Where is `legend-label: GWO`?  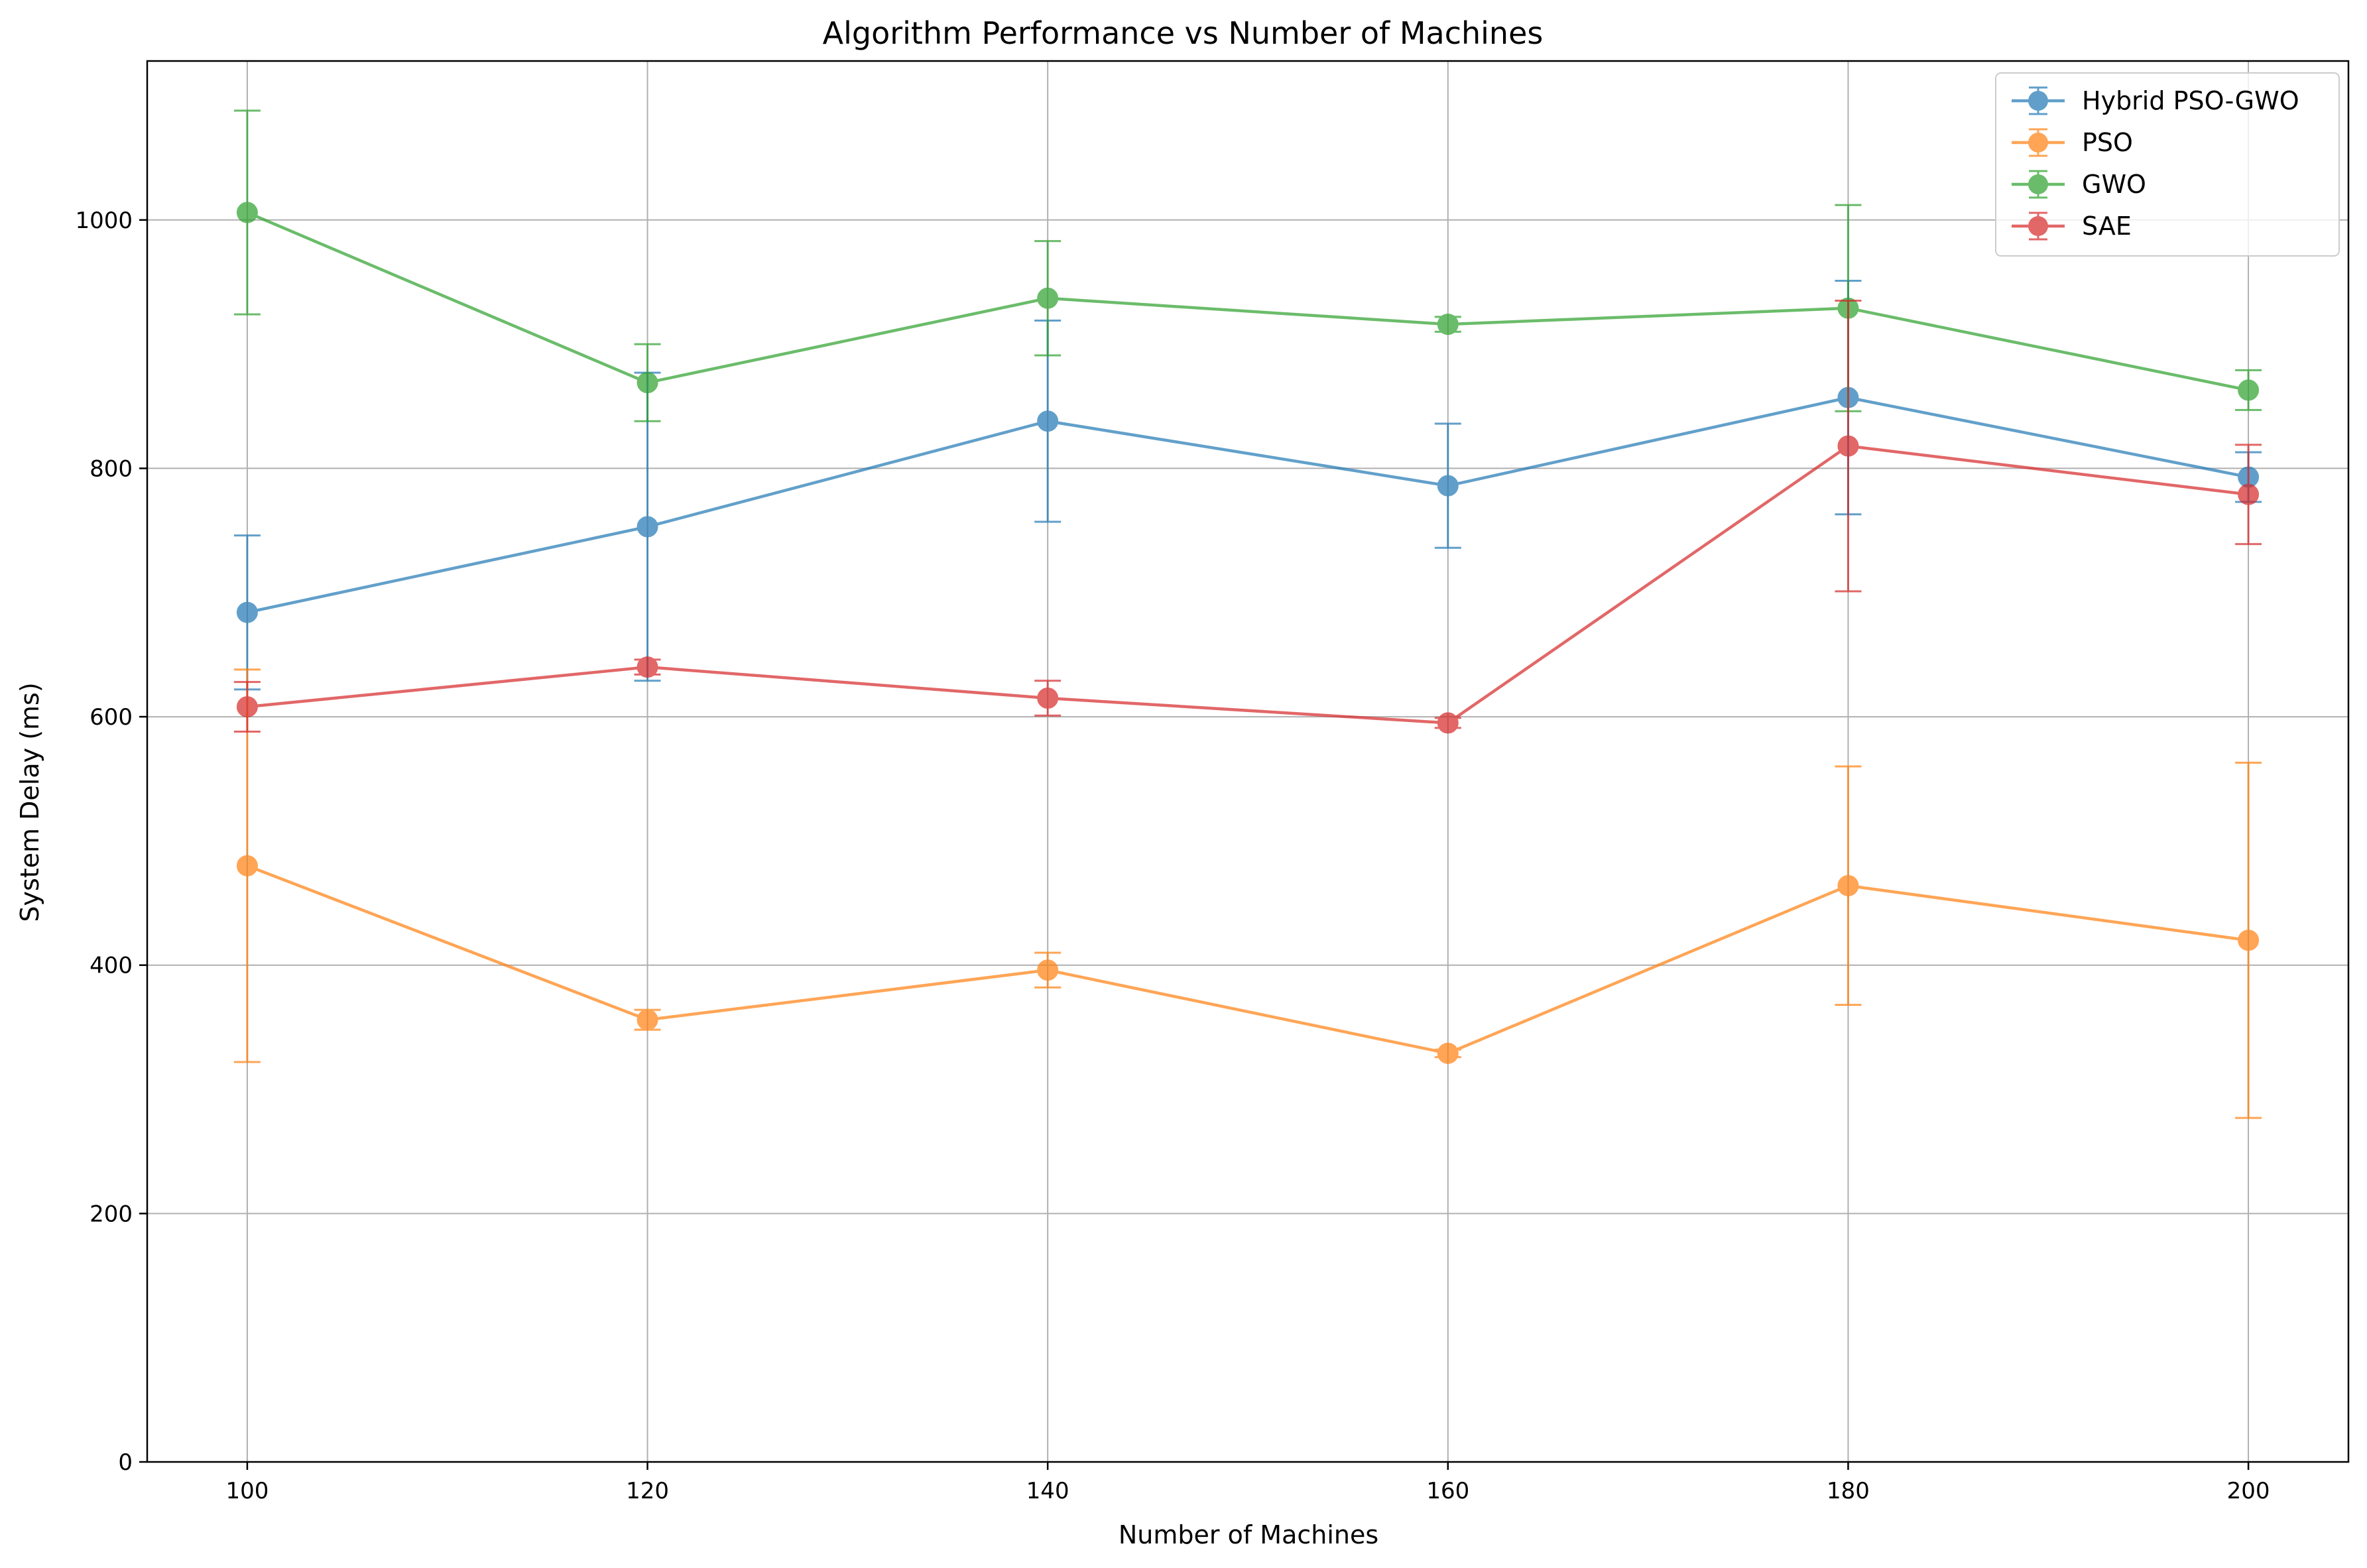
legend-label: GWO is located at coordinates (2114, 184).